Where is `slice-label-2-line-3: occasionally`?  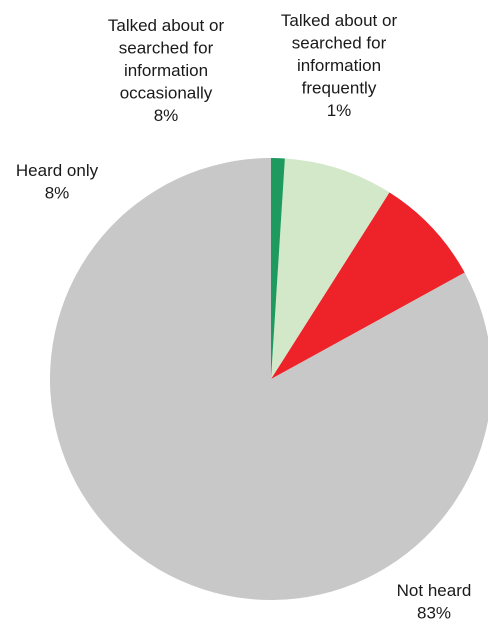 slice-label-2-line-3: occasionally is located at coordinates (166, 93).